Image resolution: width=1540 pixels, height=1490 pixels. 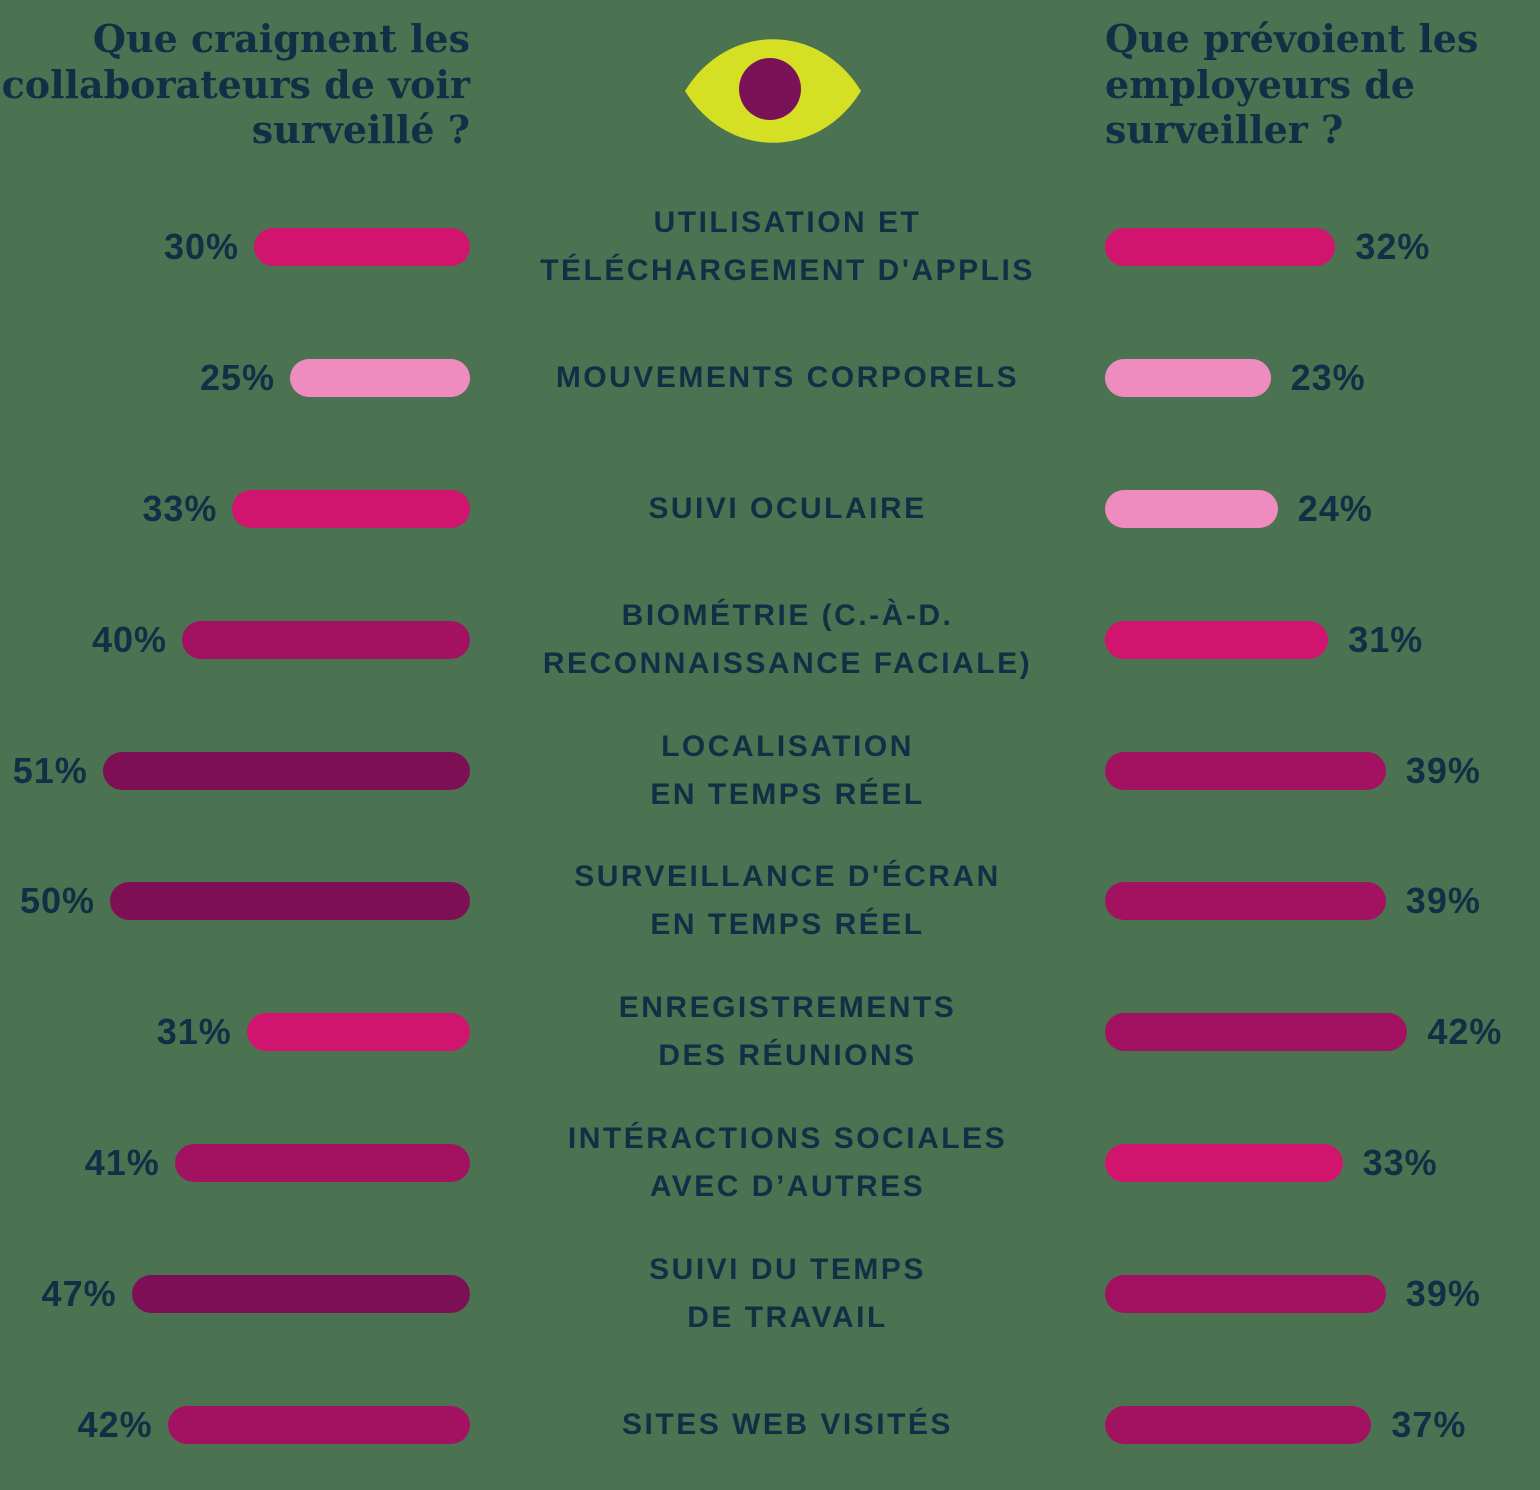 What do you see at coordinates (1400, 1162) in the screenshot?
I see `right-value-label: 33%` at bounding box center [1400, 1162].